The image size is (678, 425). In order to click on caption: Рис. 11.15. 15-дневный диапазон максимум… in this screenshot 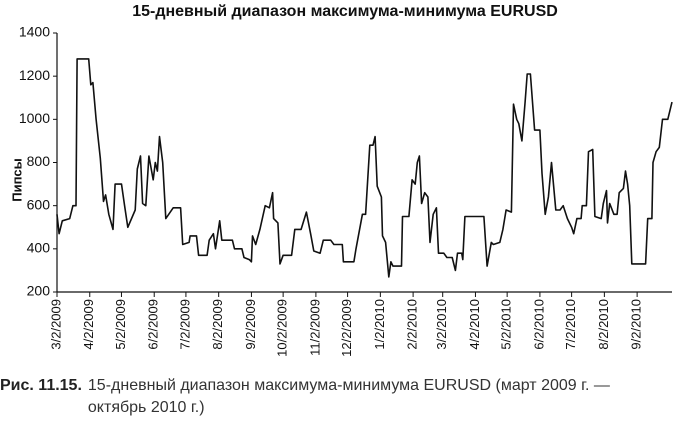, I will do `click(336, 397)`.